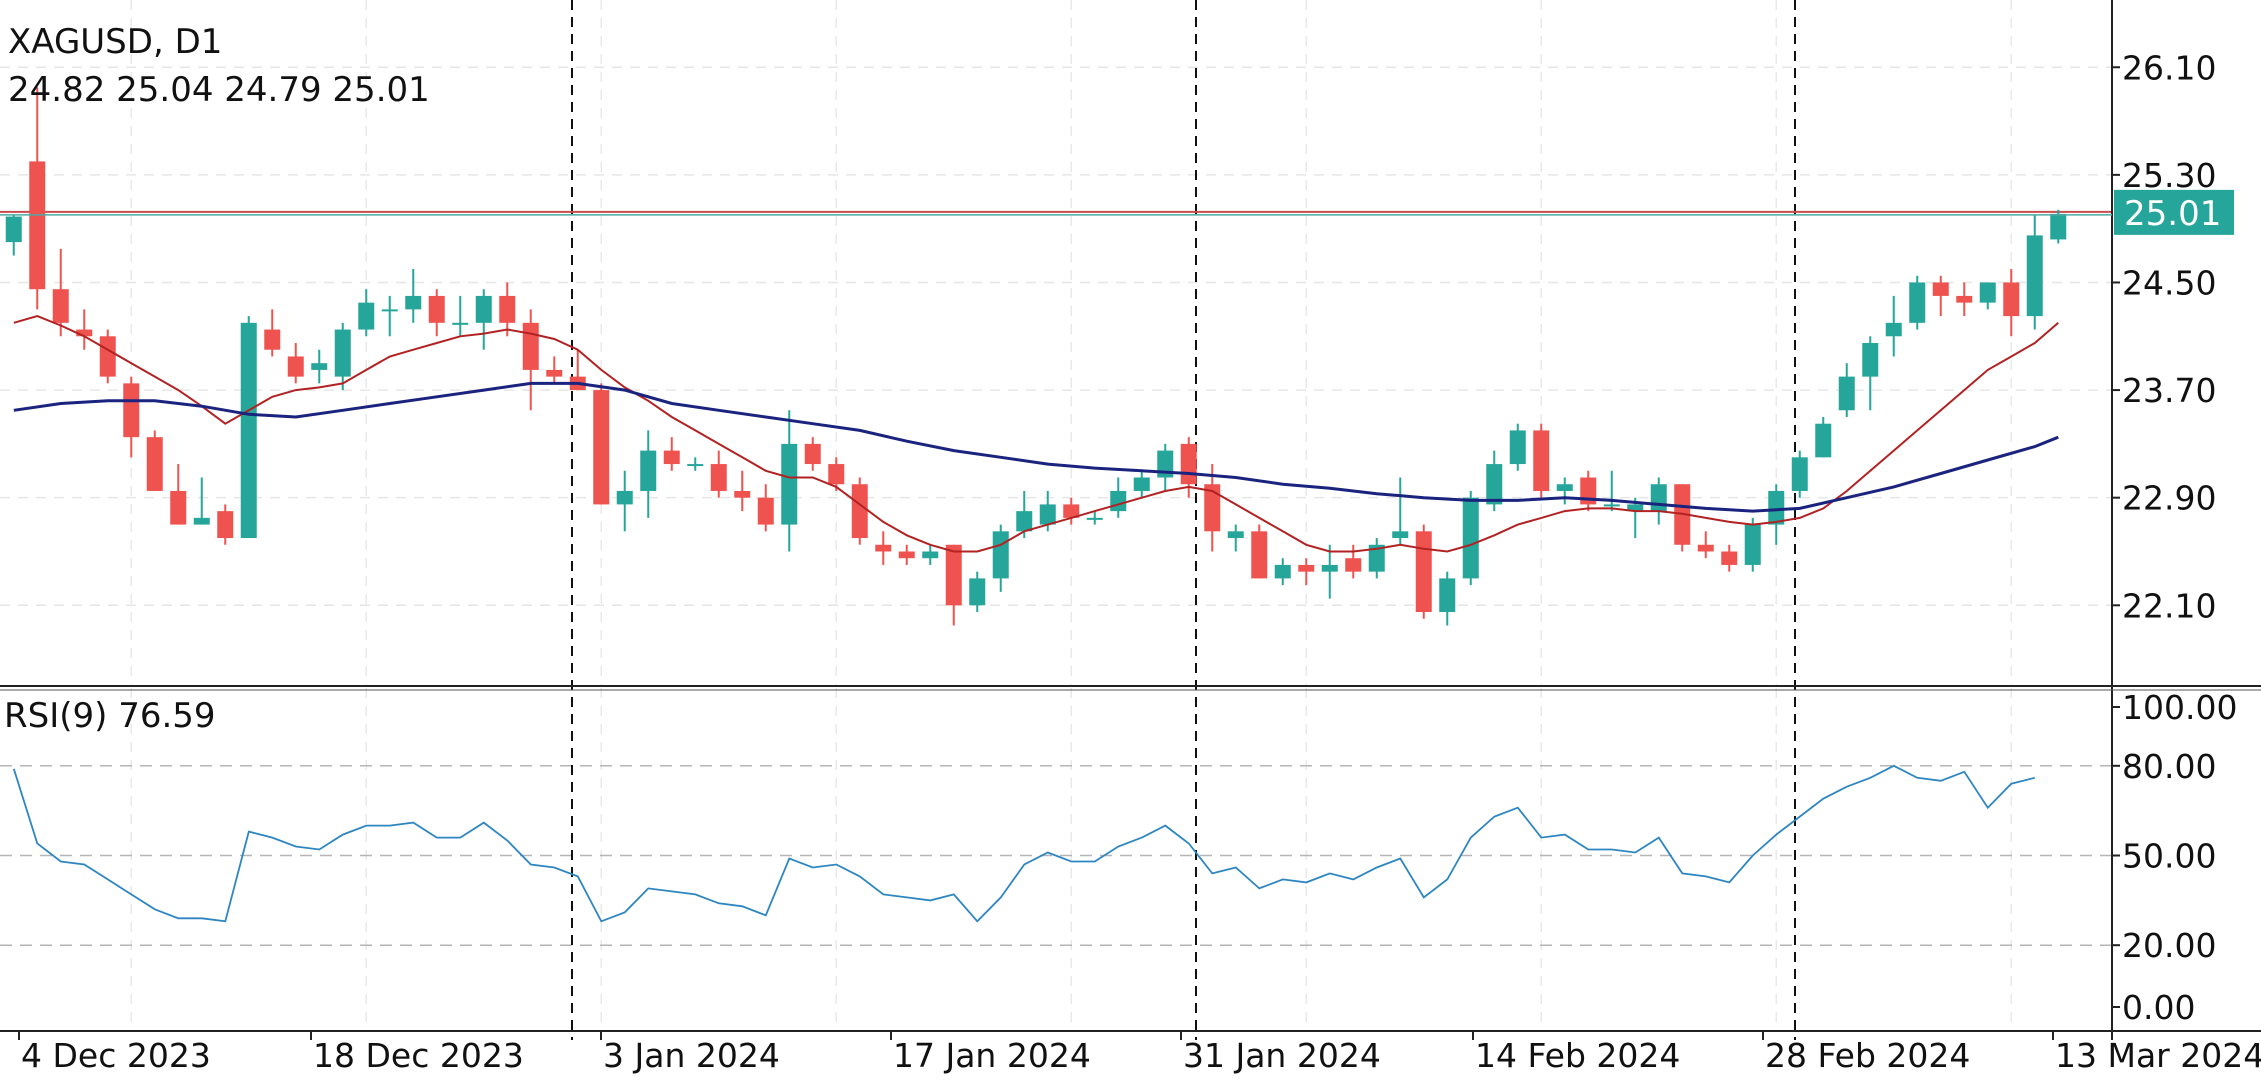 Image resolution: width=2261 pixels, height=1080 pixels. I want to click on rsi-axis: 100.00 80.00 50.00 20.00 0.00, so click(2174, 857).